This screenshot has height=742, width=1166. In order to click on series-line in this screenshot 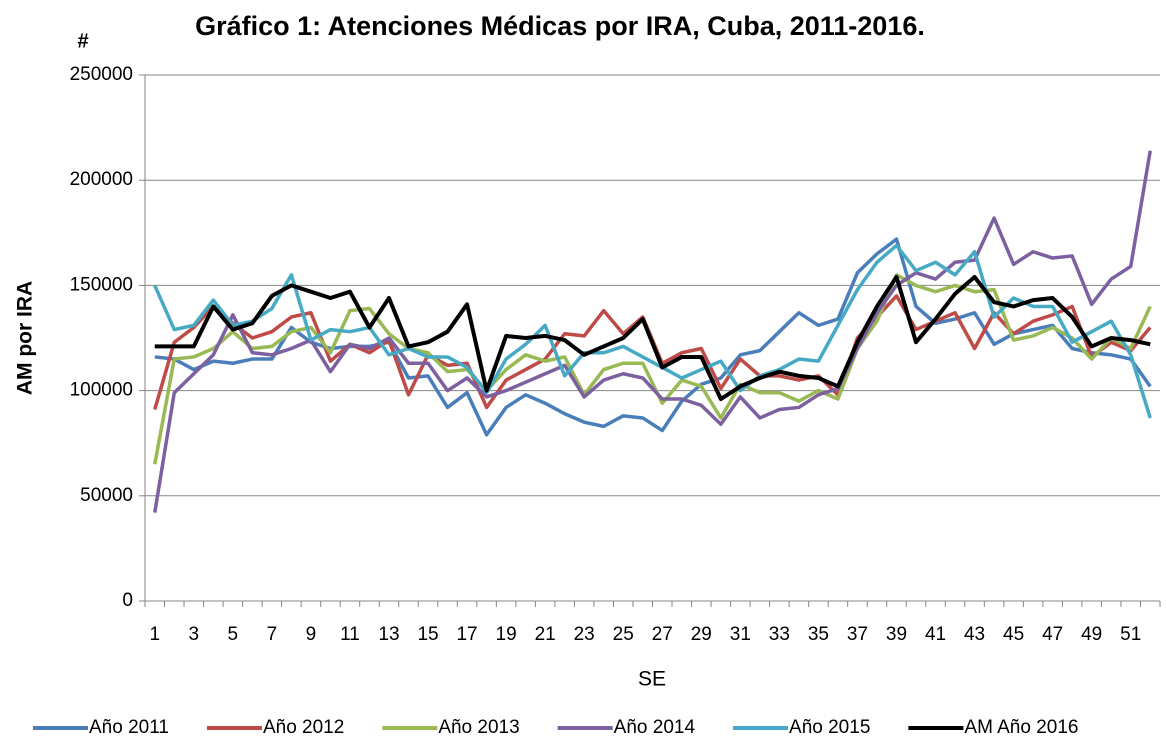, I will do `click(652, 338)`.